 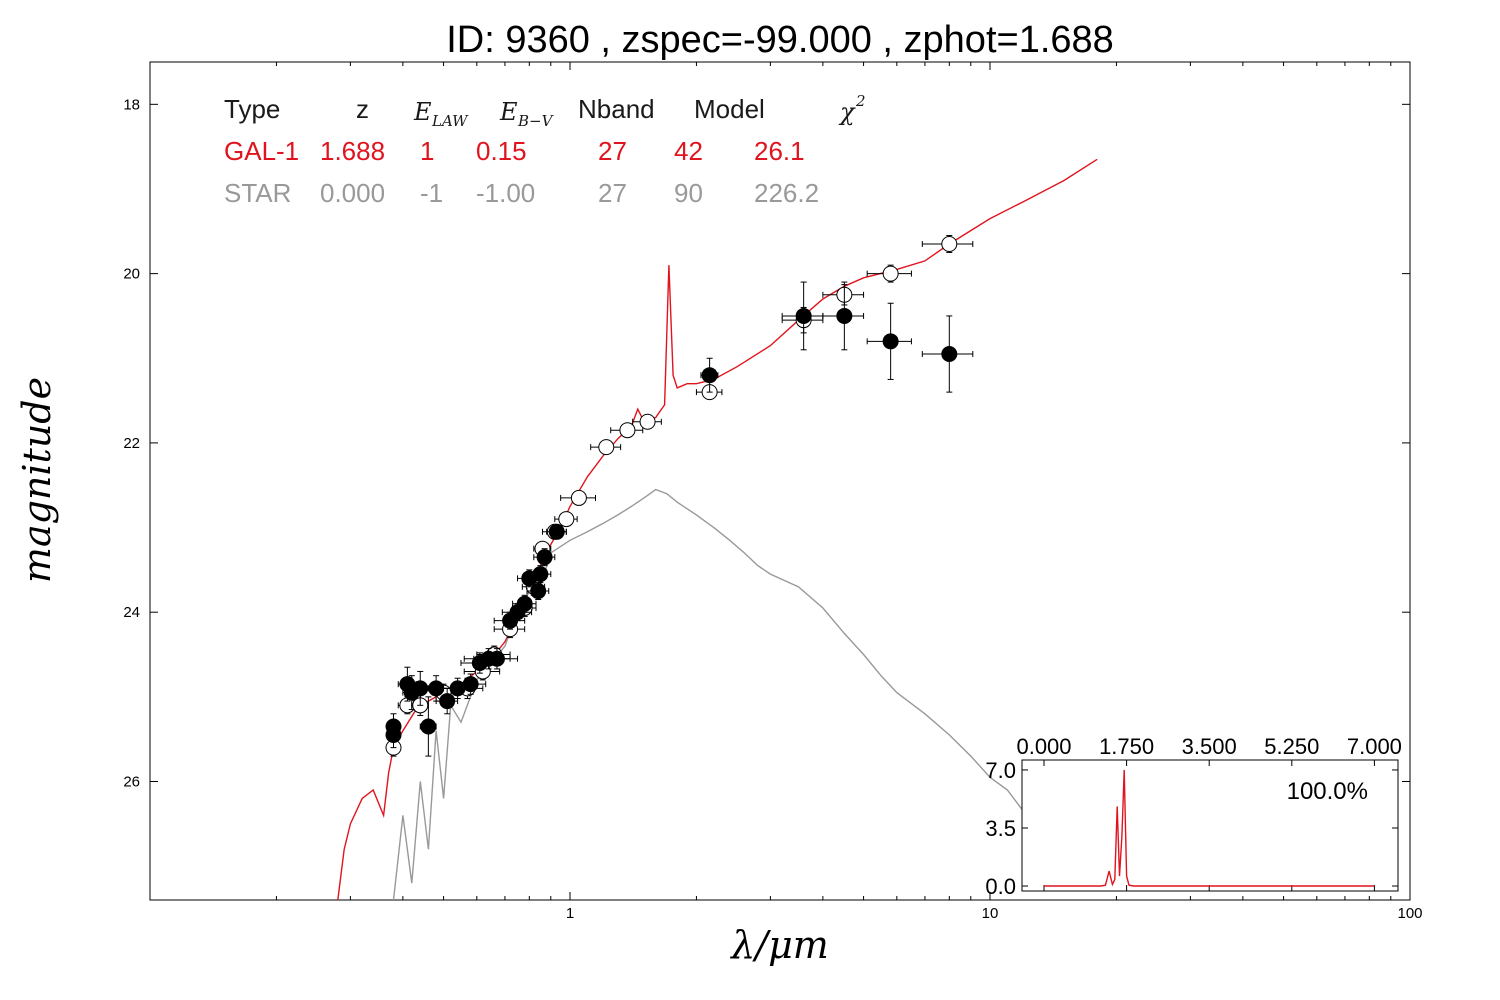 I want to click on chart-title: ID: 9360 , zspec=-99.000 , zphot=1.688, so click(x=780, y=40).